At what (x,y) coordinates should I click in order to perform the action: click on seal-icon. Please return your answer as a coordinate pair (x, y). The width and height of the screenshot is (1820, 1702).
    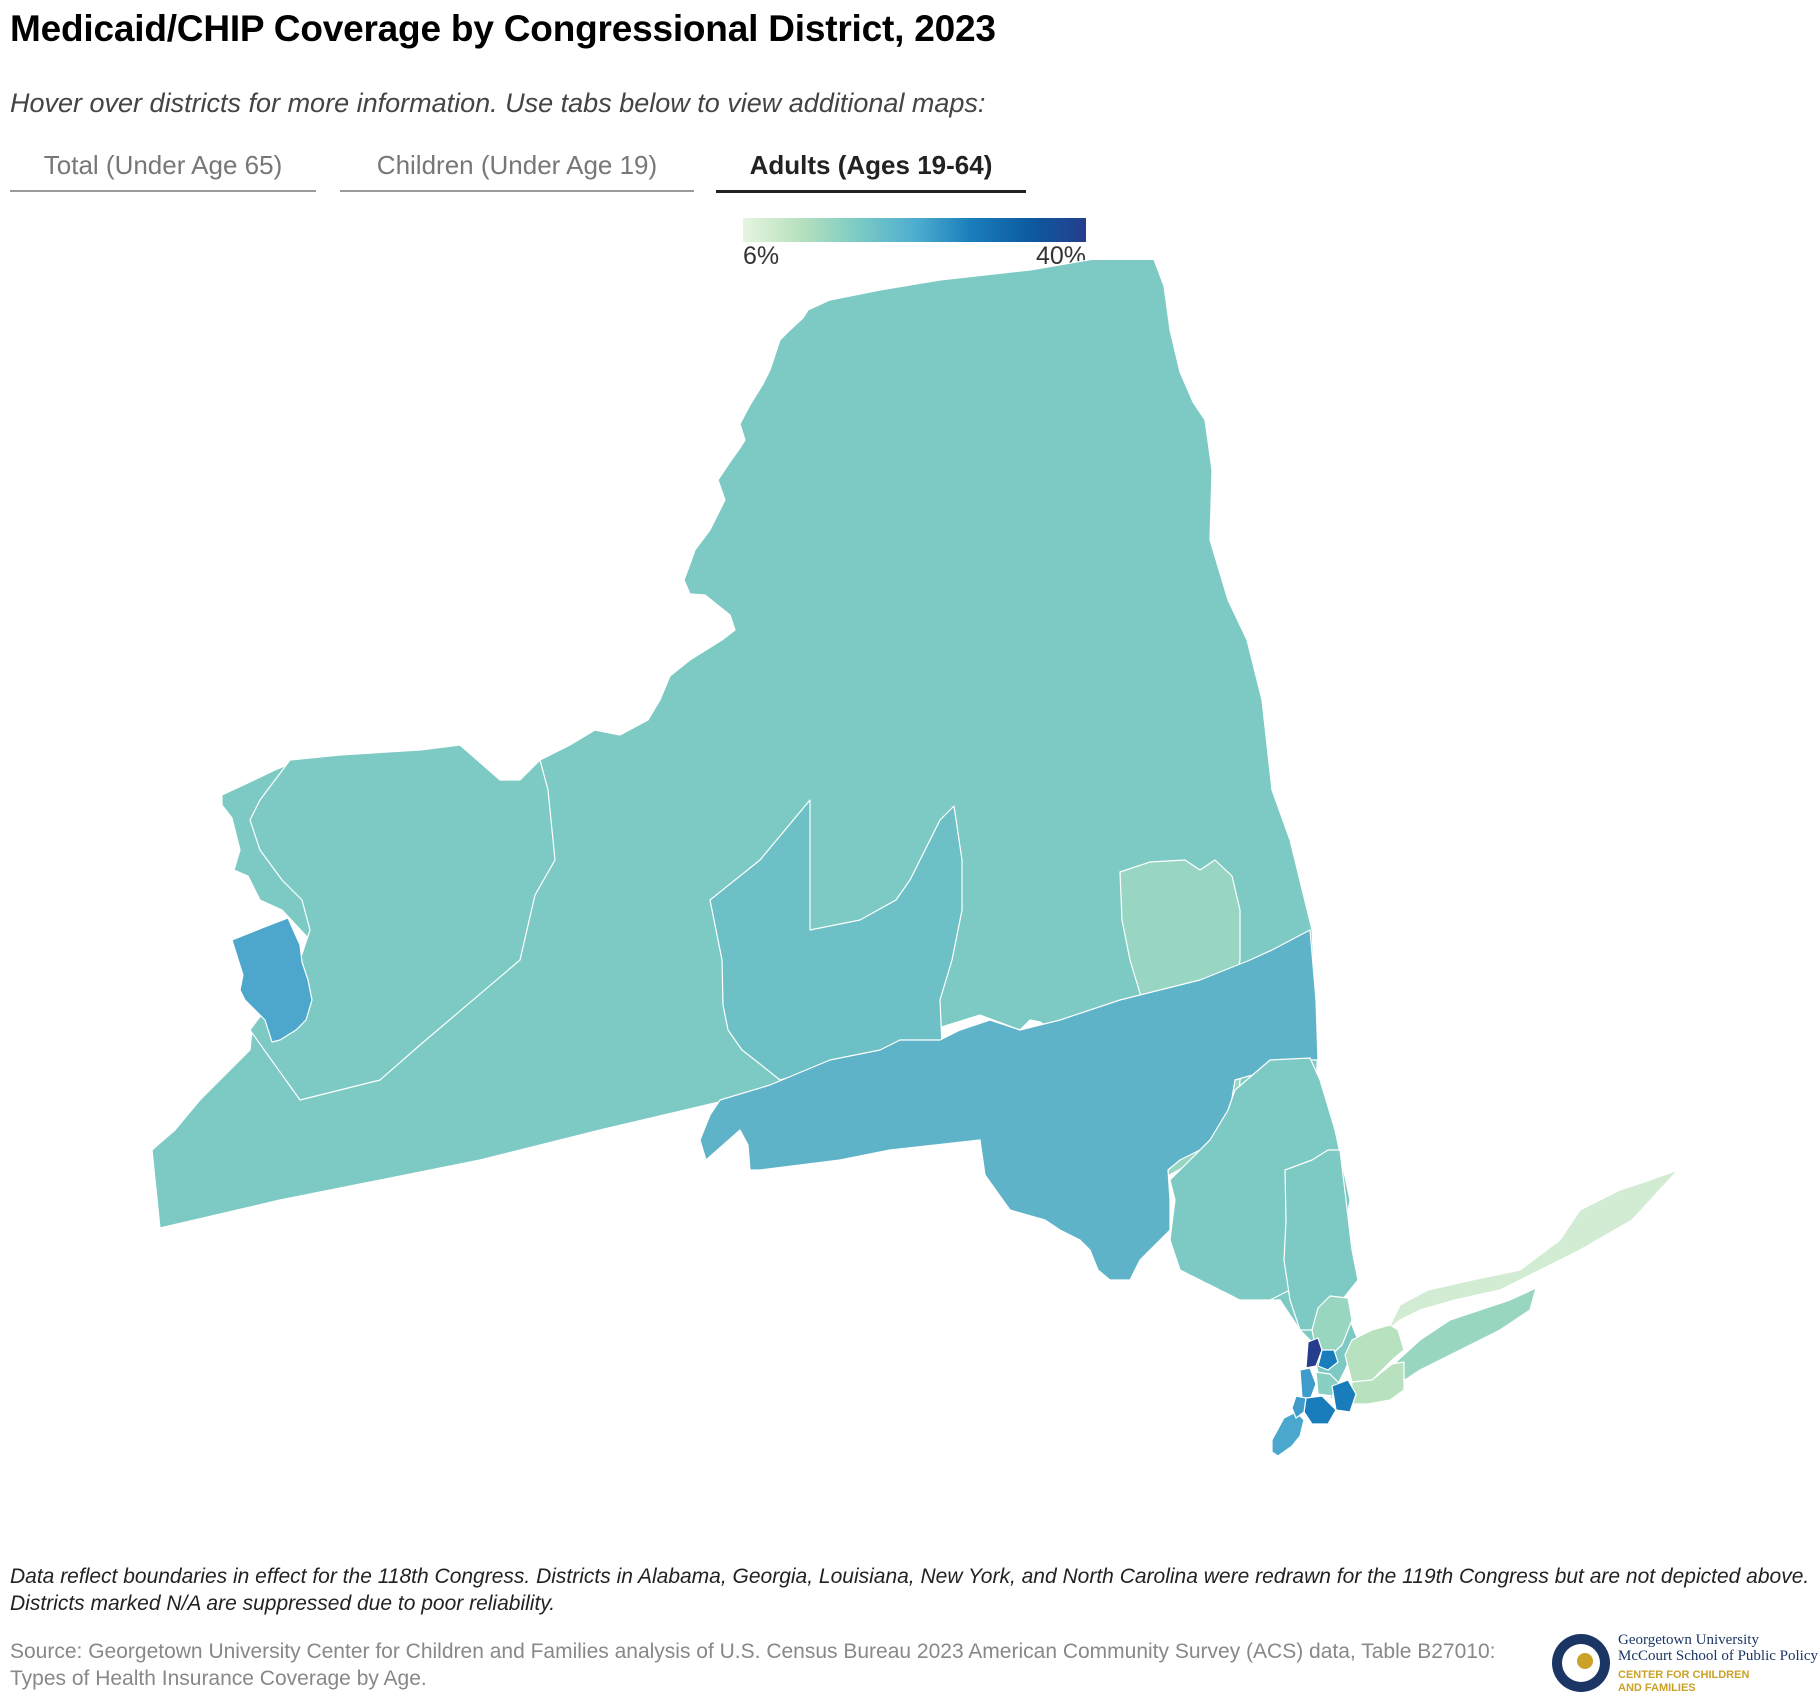
    Looking at the image, I should click on (1581, 1663).